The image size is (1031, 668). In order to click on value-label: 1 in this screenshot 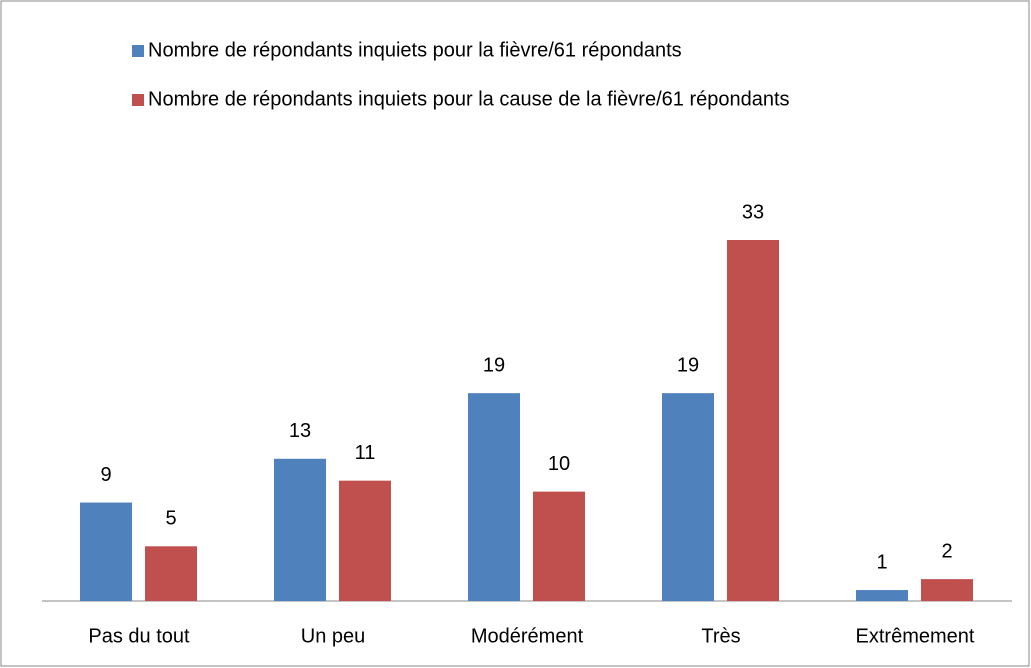, I will do `click(881, 562)`.